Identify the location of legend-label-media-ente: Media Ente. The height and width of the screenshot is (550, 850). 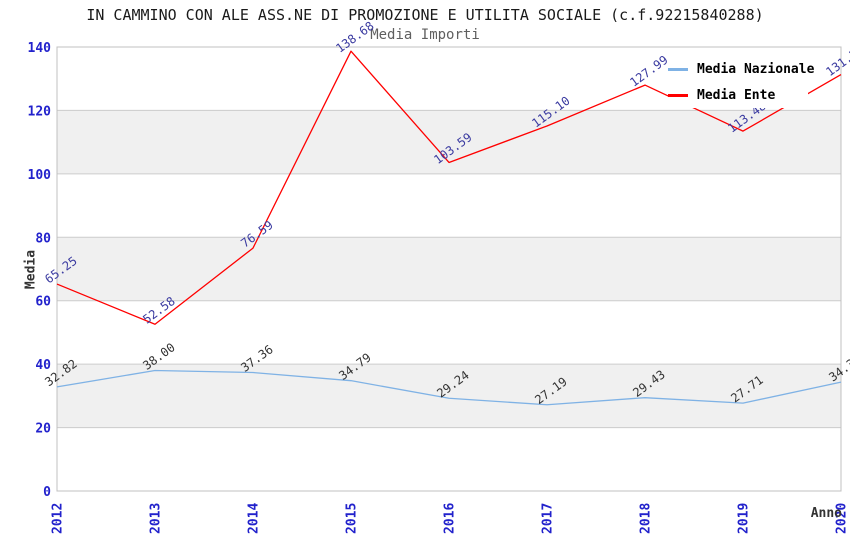
(736, 95).